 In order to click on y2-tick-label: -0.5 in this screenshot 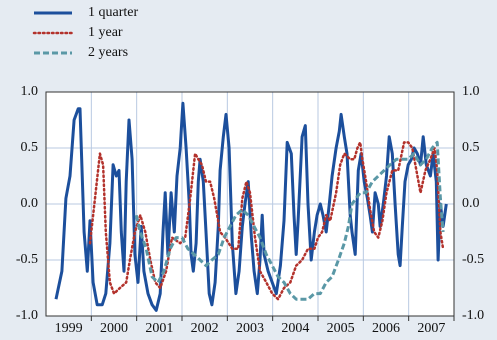, I will do `click(473, 259)`.